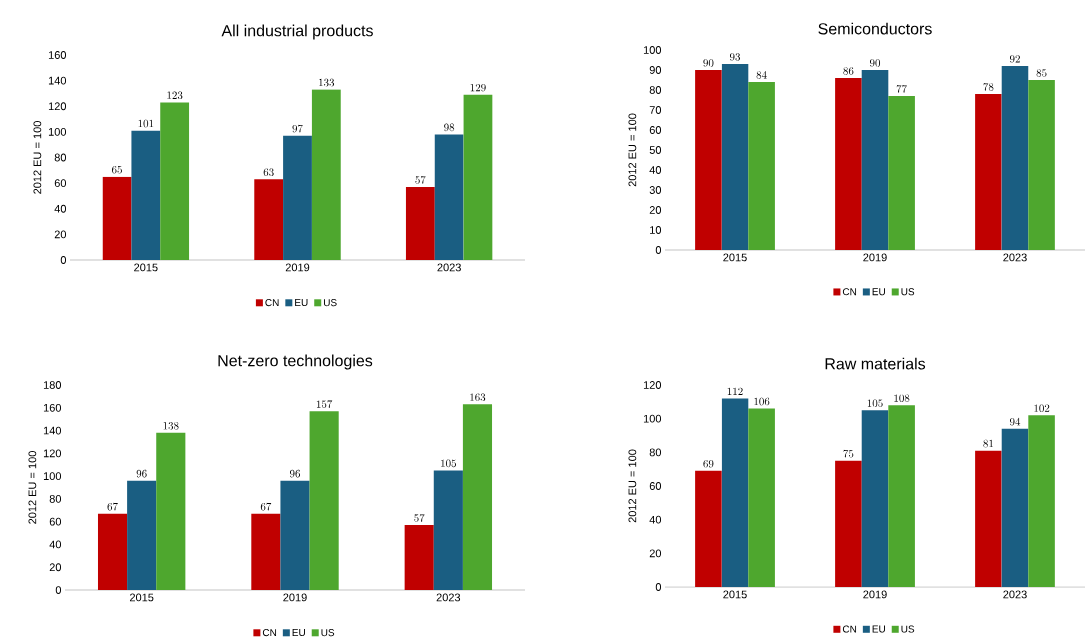  Describe the element at coordinates (52, 385) in the screenshot. I see `y-tick-label: 180` at that location.